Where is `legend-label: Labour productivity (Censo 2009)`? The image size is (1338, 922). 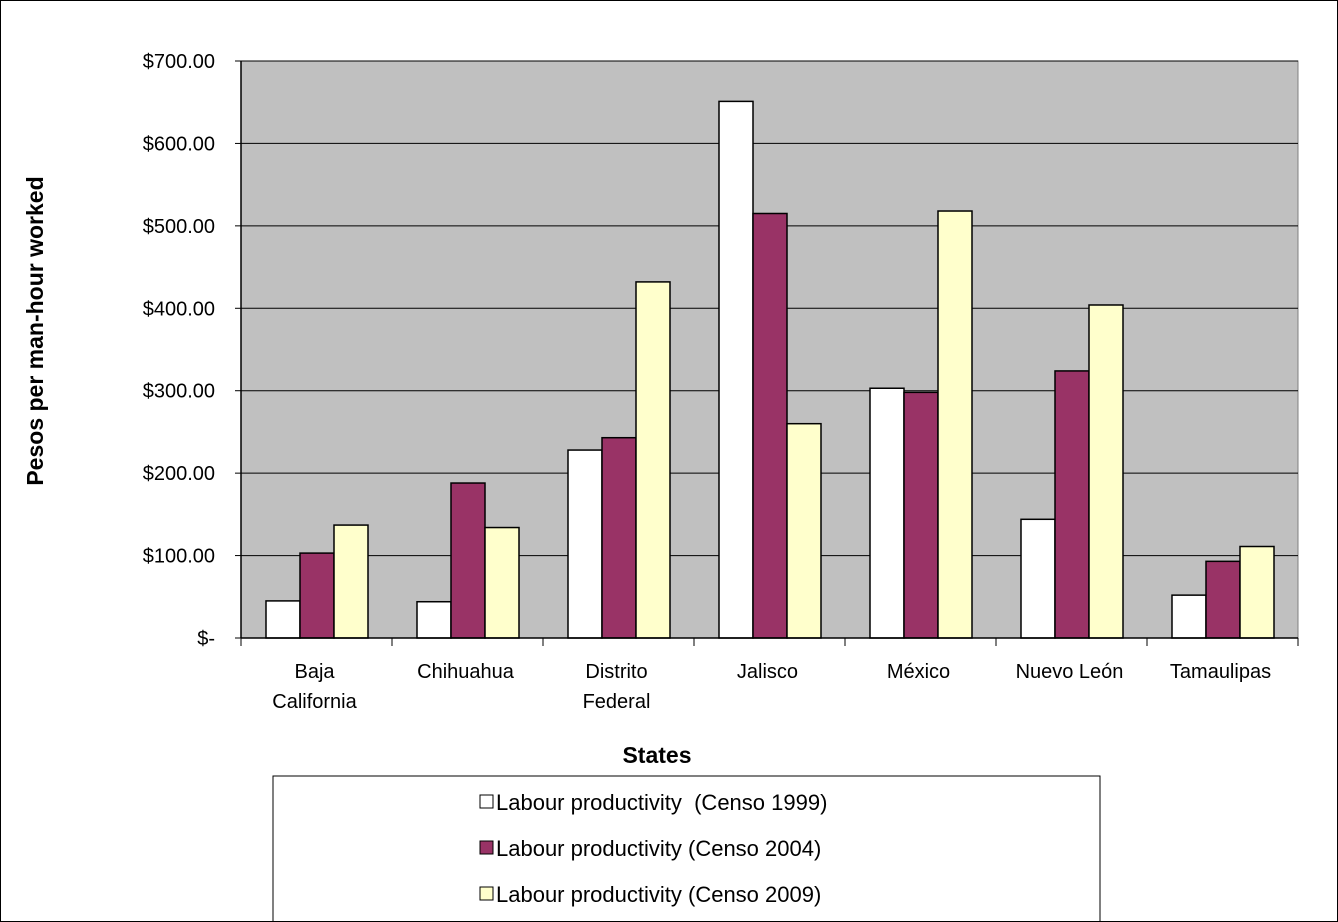 legend-label: Labour productivity (Censo 2009) is located at coordinates (658, 894).